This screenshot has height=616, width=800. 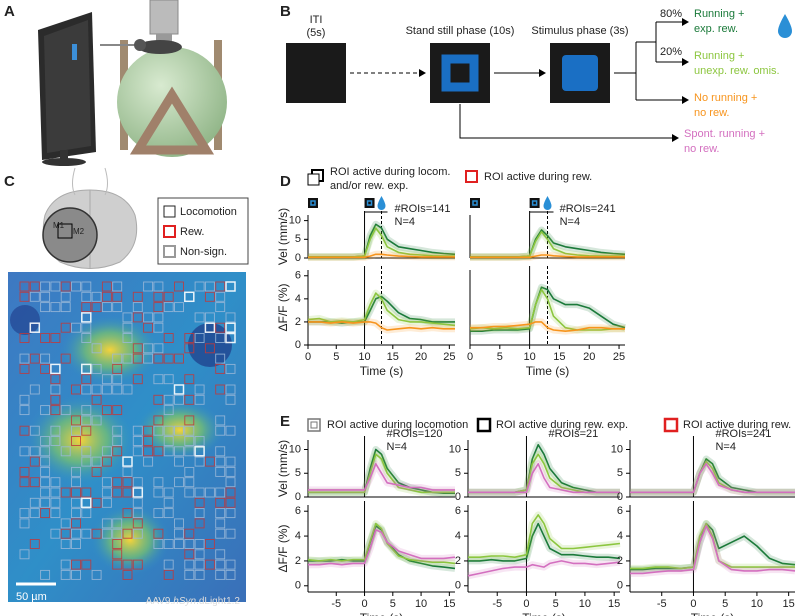 What do you see at coordinates (725, 604) in the screenshot?
I see `x-tick-label: 5` at bounding box center [725, 604].